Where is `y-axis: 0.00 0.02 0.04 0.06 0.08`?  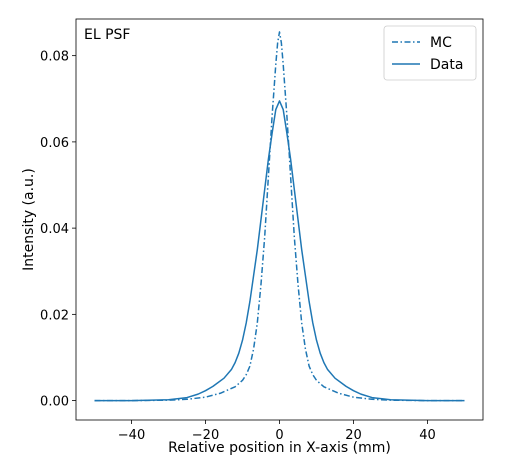
y-axis: 0.00 0.02 0.04 0.06 0.08 is located at coordinates (58, 230).